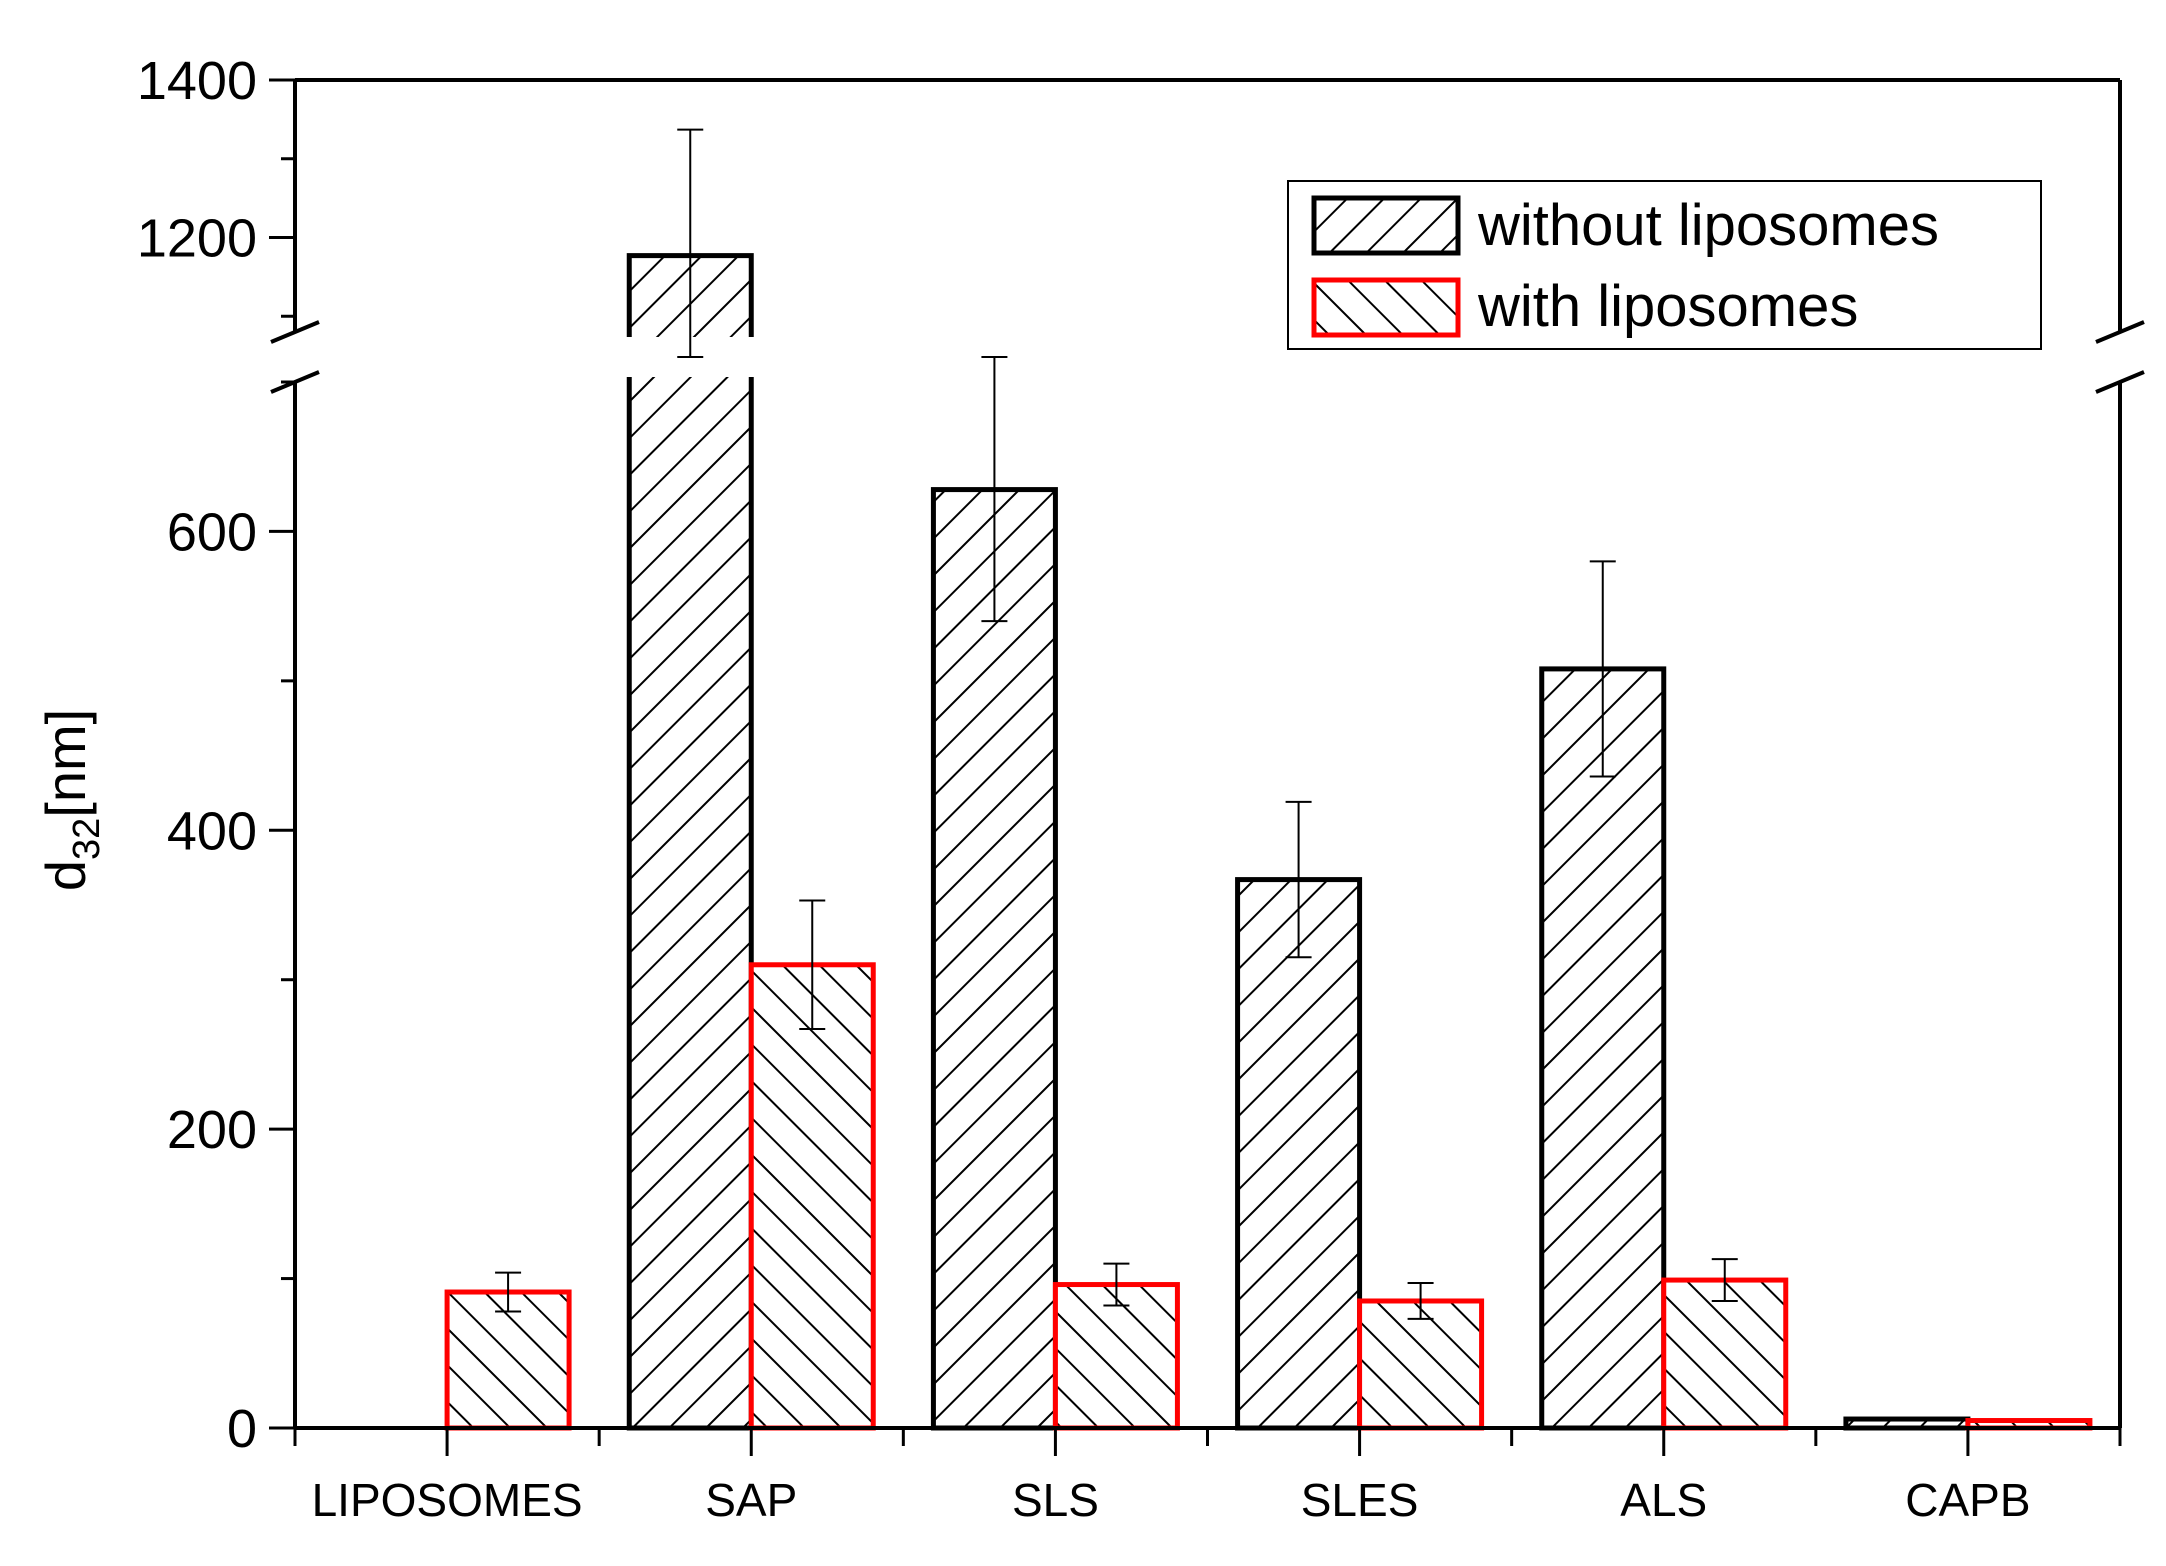 The height and width of the screenshot is (1566, 2166). Describe the element at coordinates (87, 839) in the screenshot. I see `y-axis-title-subscript: 32` at that location.